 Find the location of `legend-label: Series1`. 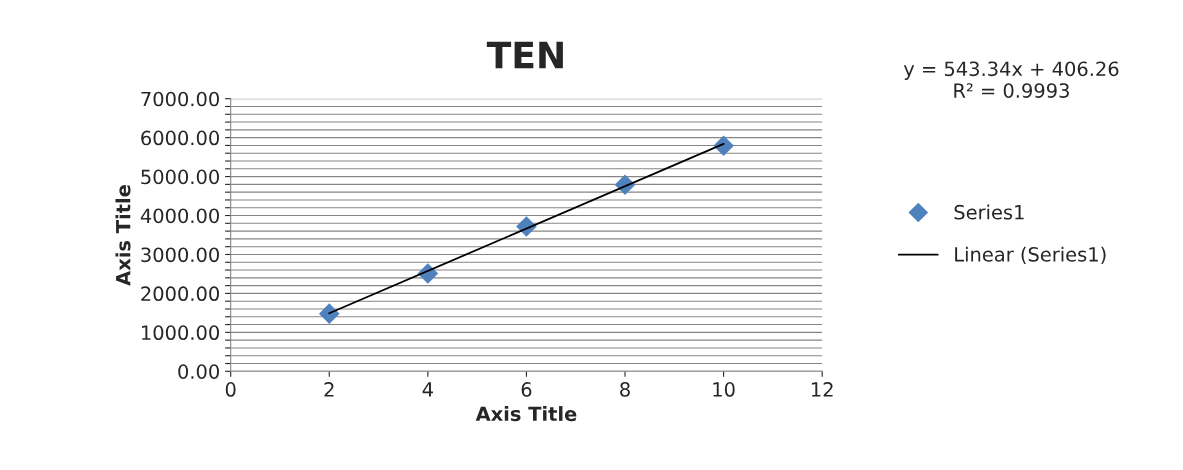

legend-label: Series1 is located at coordinates (989, 212).